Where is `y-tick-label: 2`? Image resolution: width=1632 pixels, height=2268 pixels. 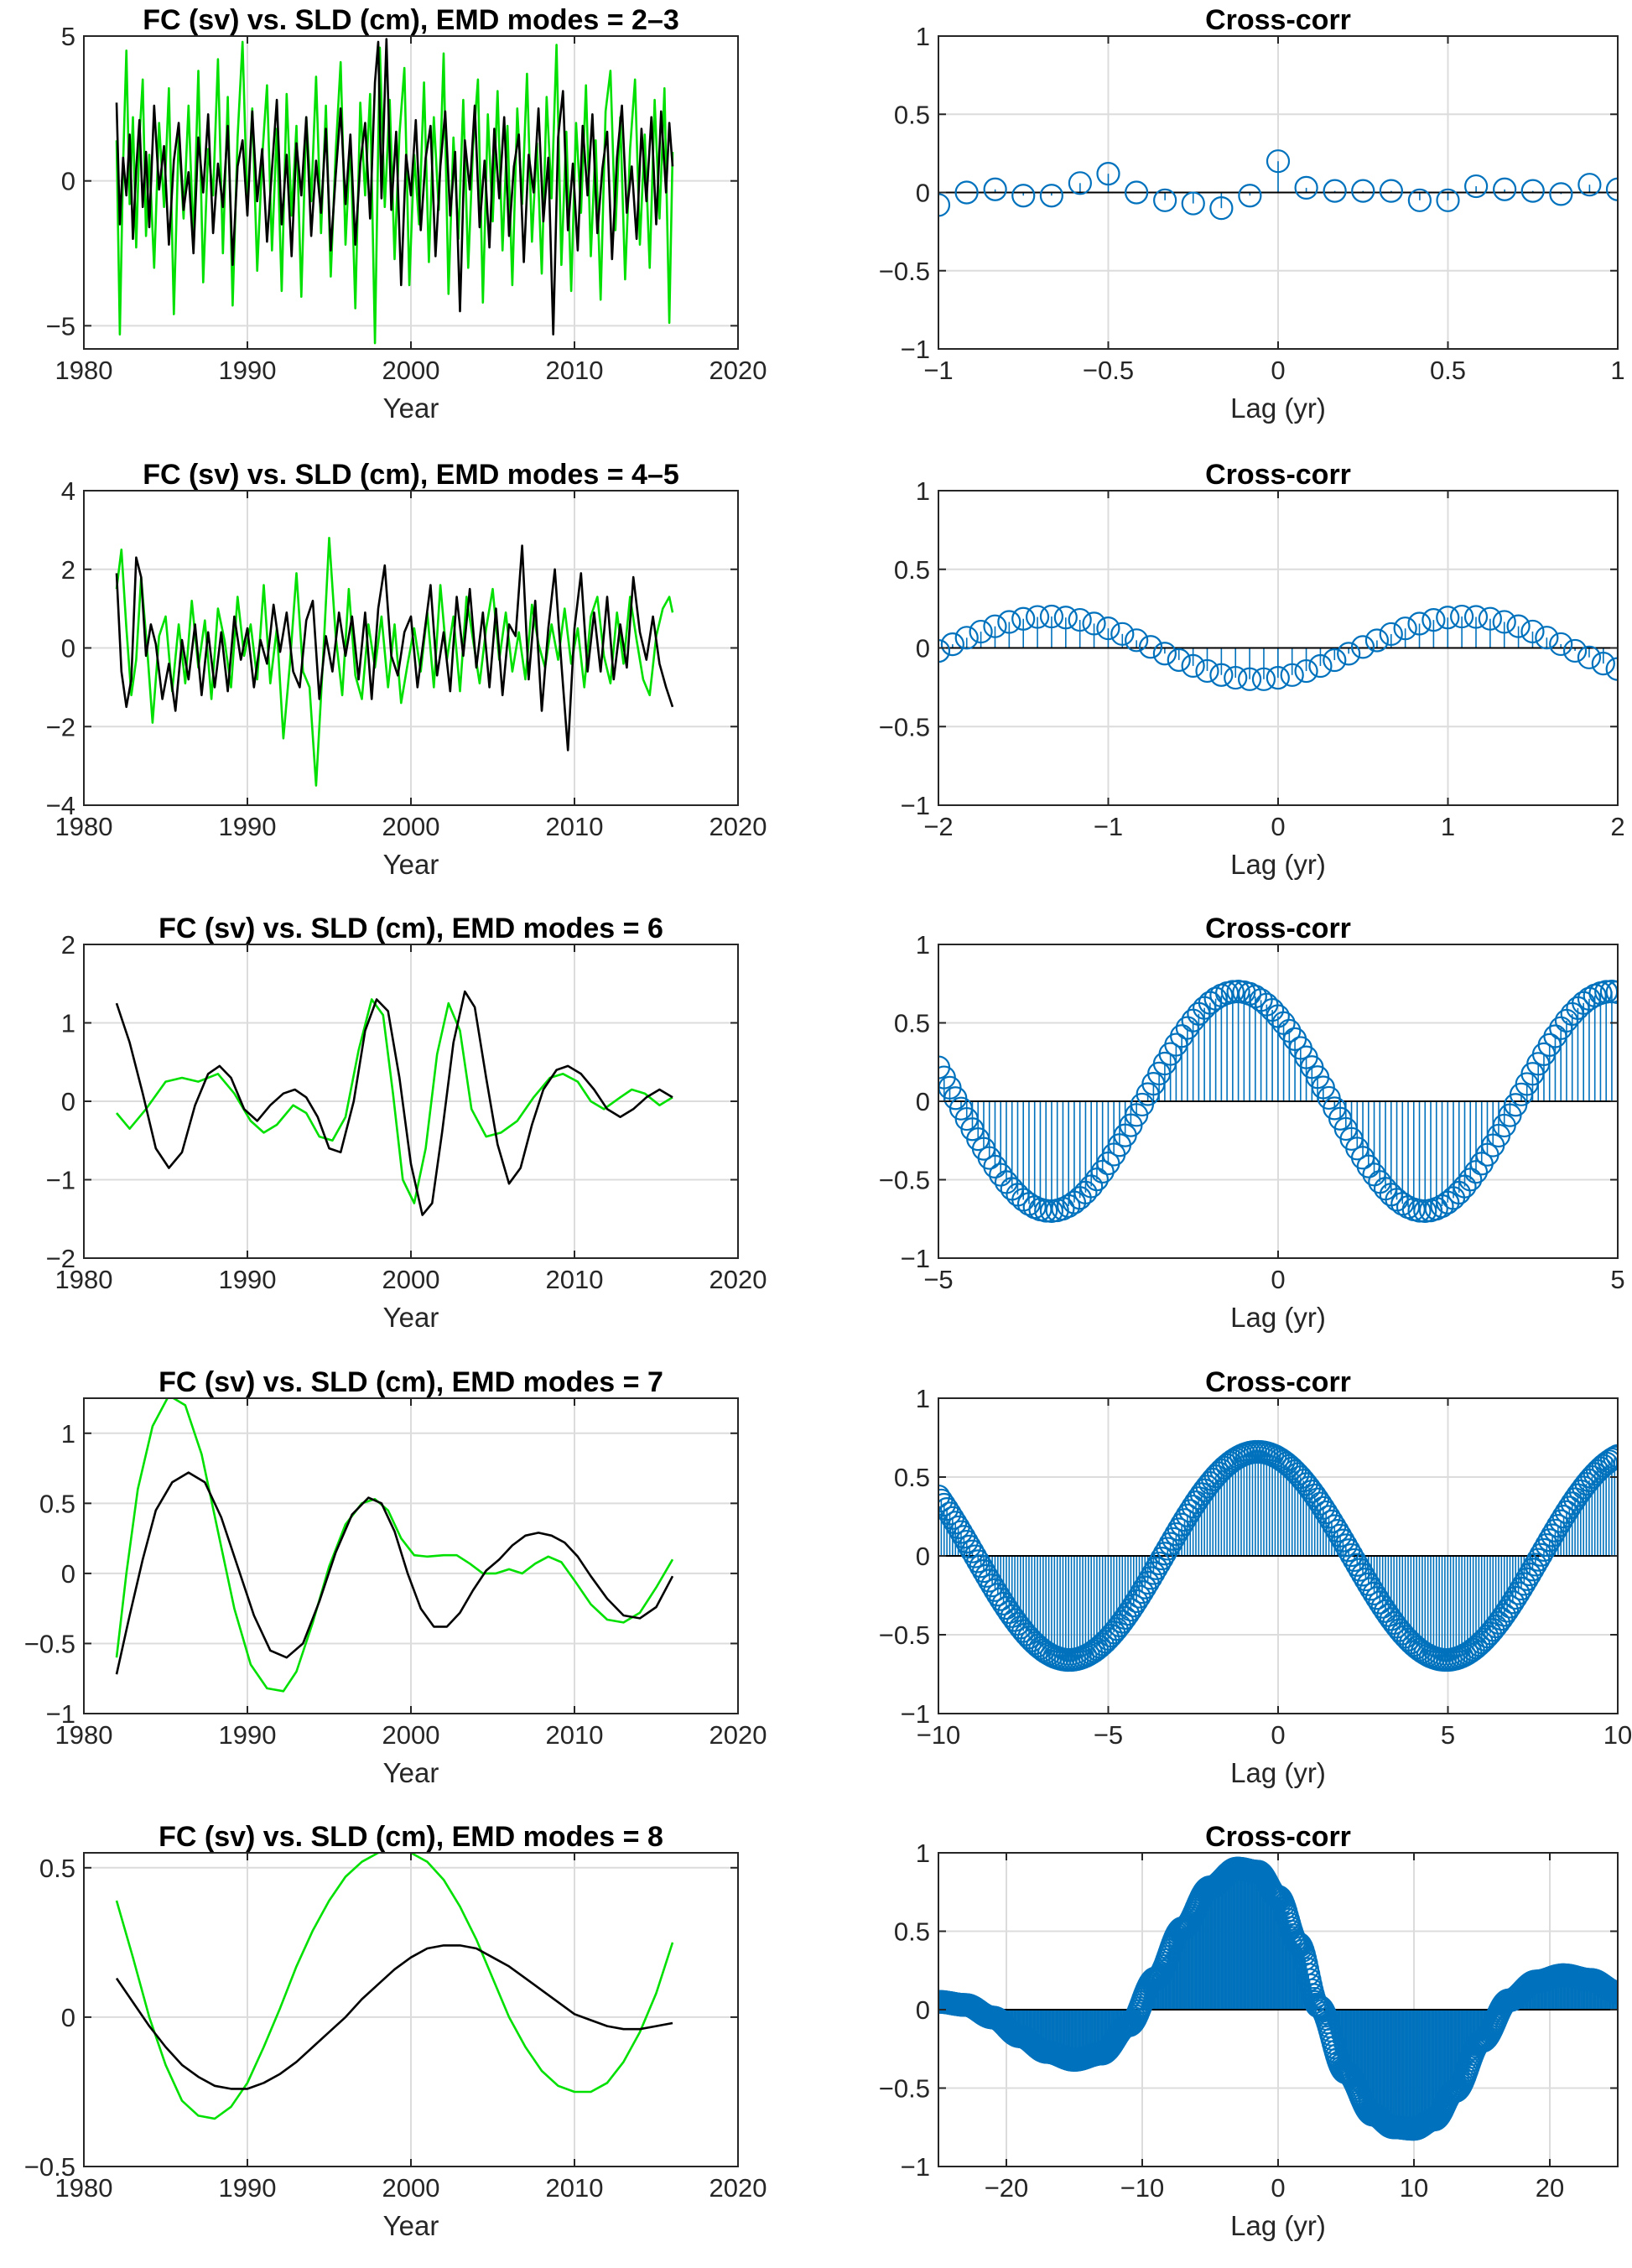 y-tick-label: 2 is located at coordinates (68, 945).